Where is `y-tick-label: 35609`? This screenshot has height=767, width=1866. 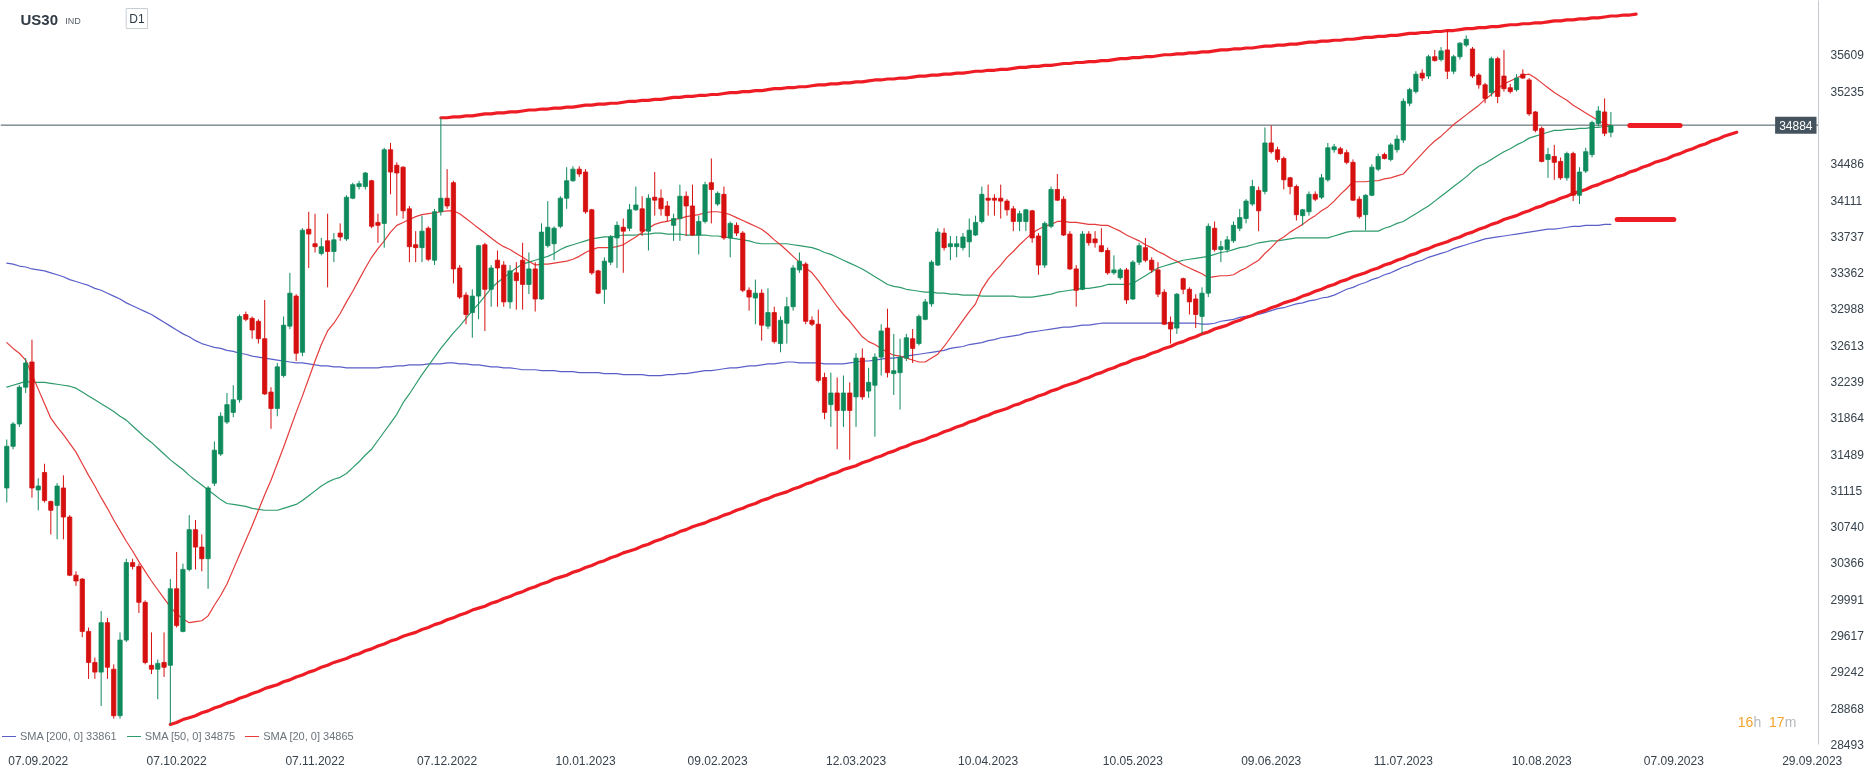 y-tick-label: 35609 is located at coordinates (1847, 55).